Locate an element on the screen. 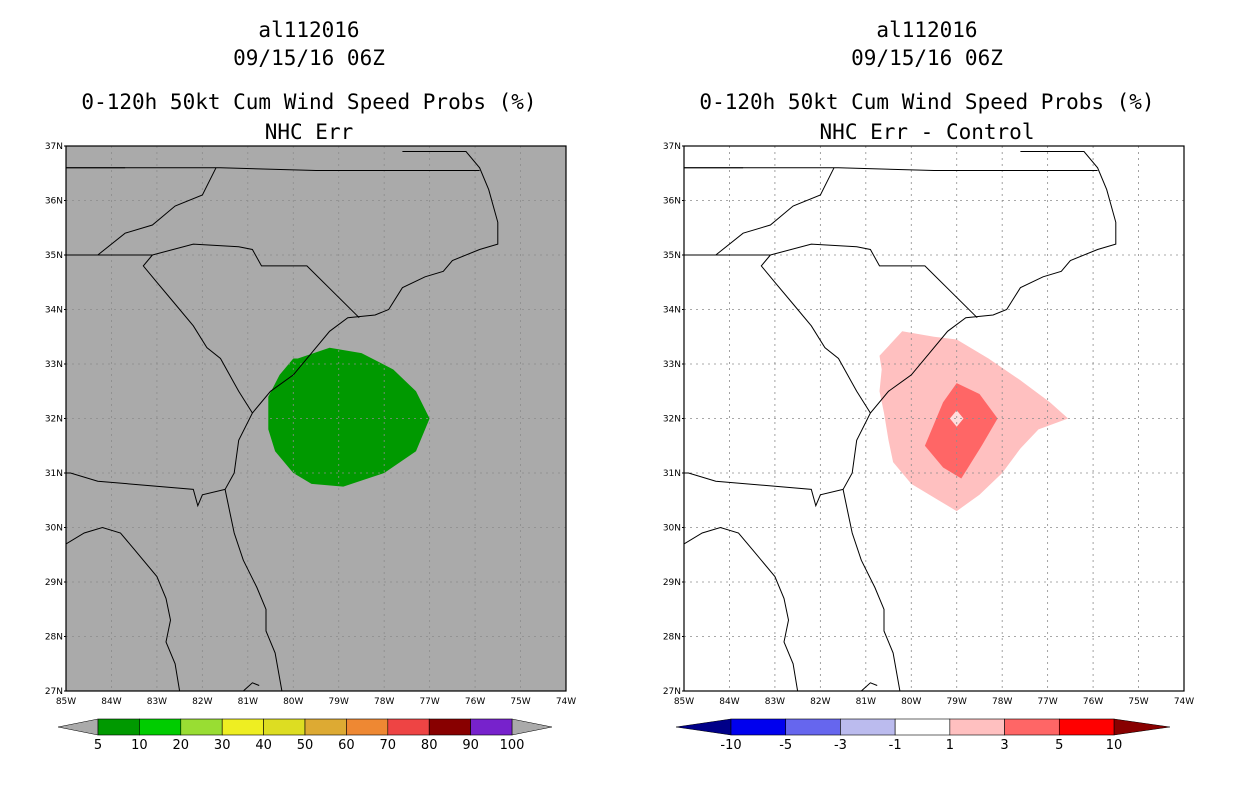  datetime-right: 09/15/16 06Z is located at coordinates (927, 58).